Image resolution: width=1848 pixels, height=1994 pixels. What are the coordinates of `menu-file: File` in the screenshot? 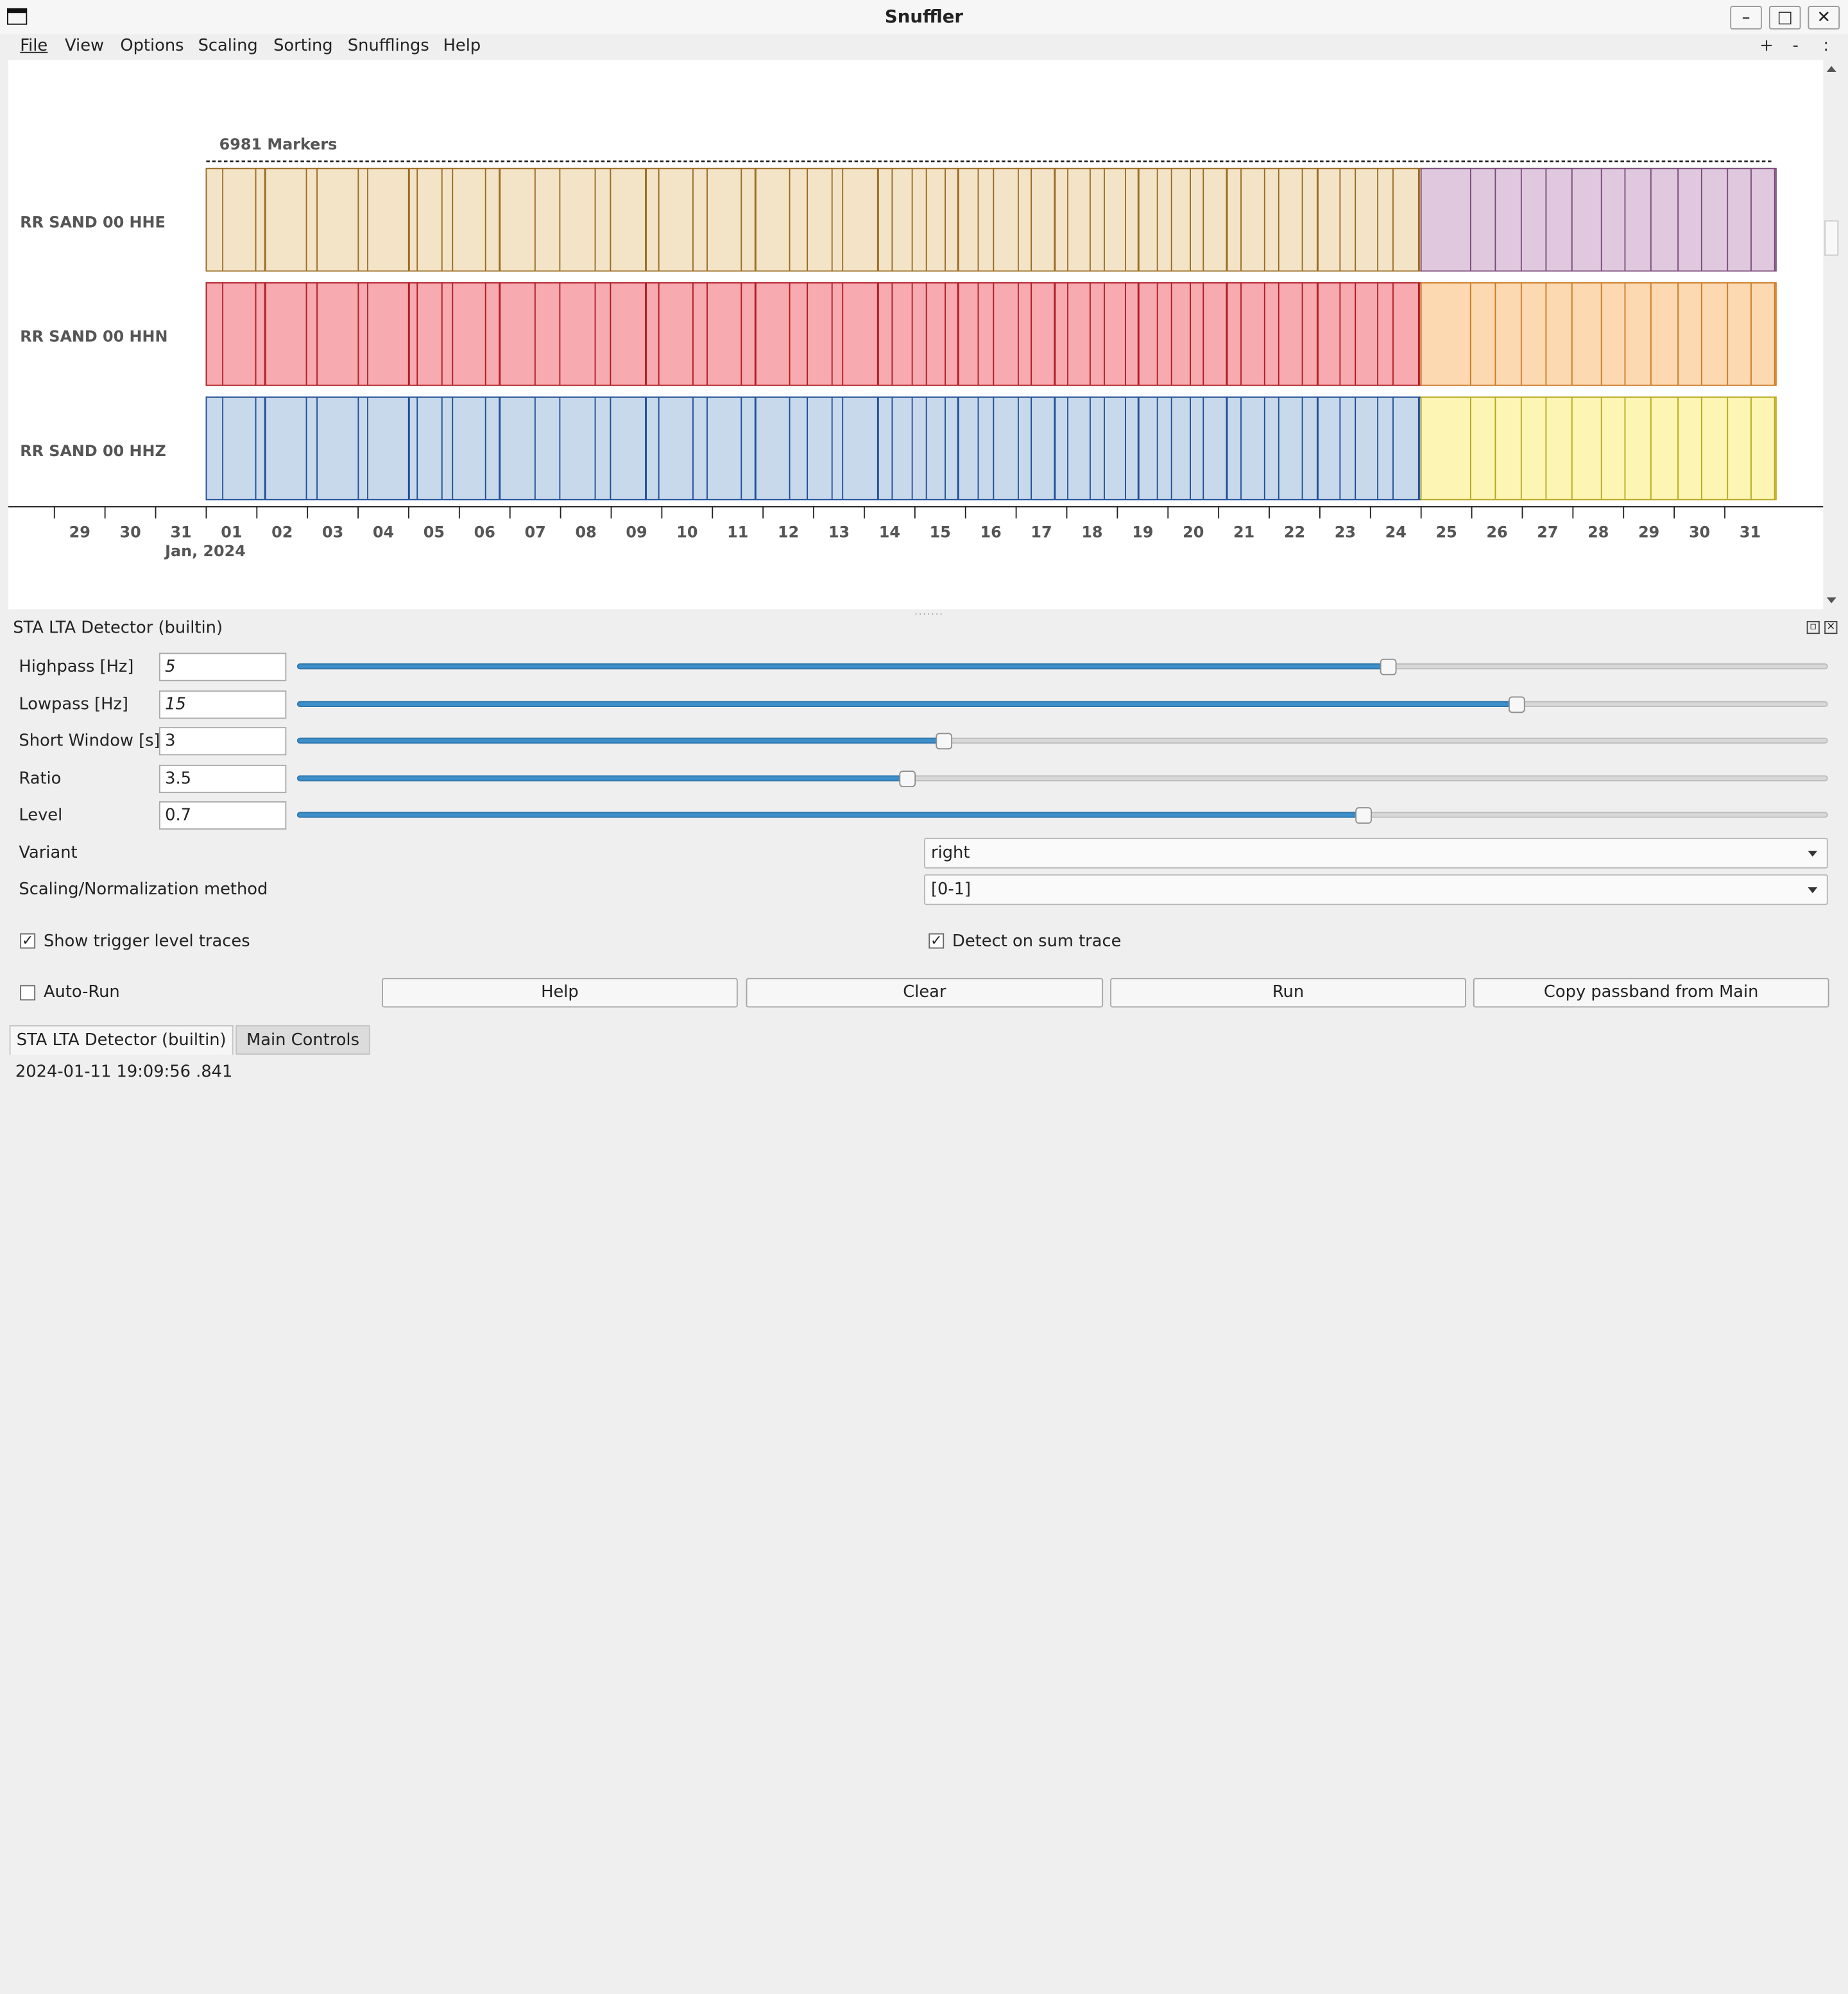 It's located at (34, 46).